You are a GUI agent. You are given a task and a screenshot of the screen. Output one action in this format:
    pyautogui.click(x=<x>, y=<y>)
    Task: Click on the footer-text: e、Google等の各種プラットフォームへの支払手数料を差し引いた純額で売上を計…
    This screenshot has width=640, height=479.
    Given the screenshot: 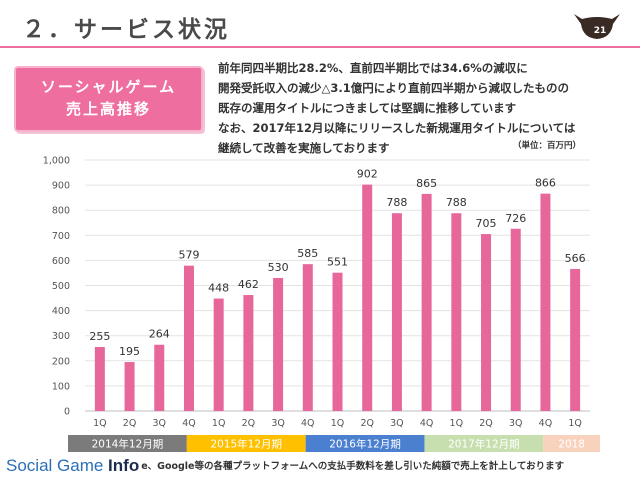 What is the action you would take?
    pyautogui.click(x=353, y=466)
    